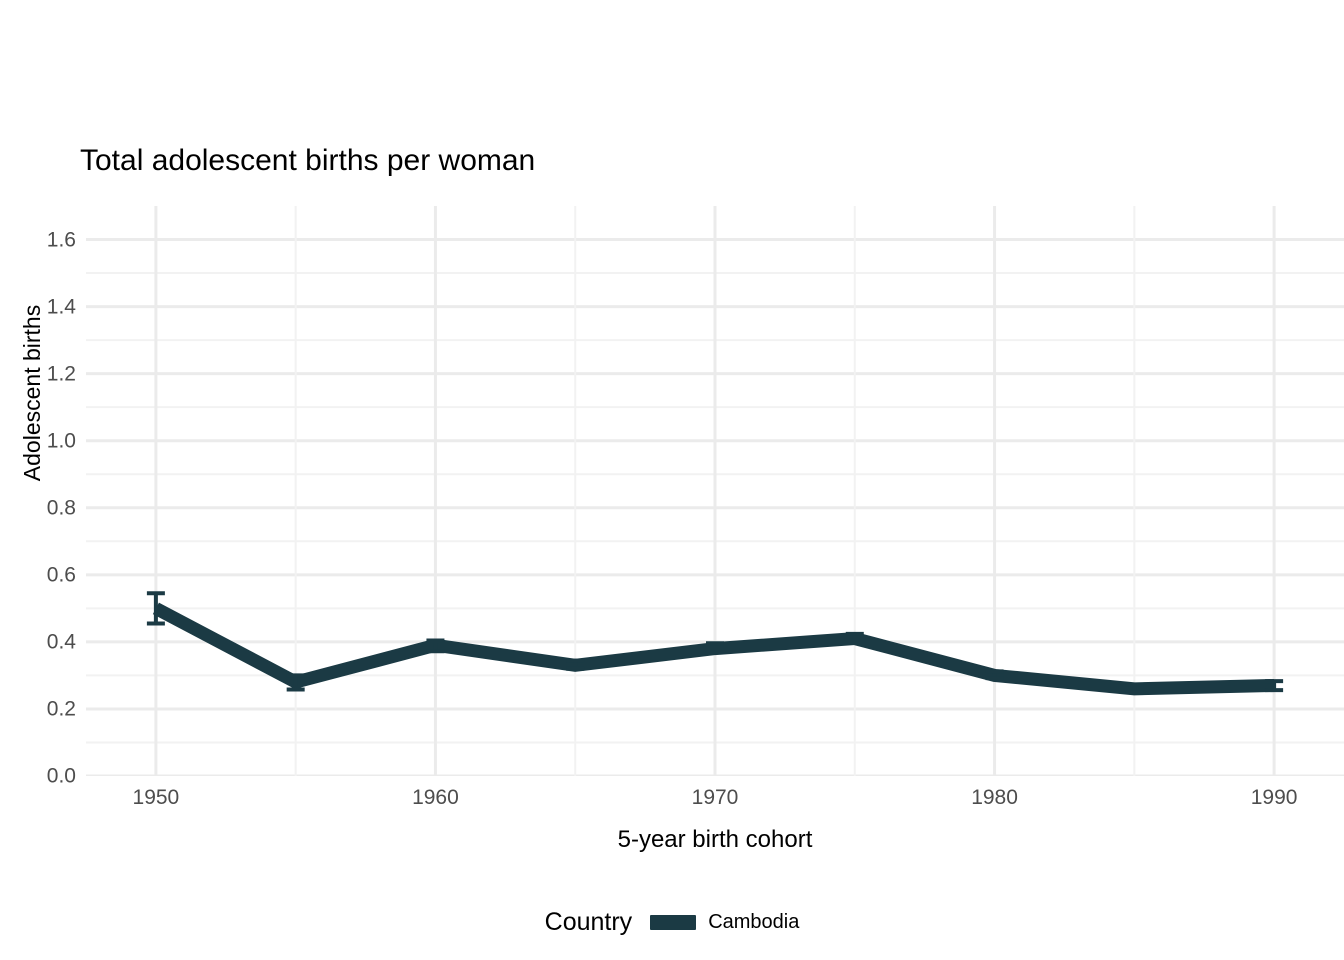 This screenshot has height=960, width=1344. Describe the element at coordinates (994, 797) in the screenshot. I see `x-tick-label: 1980` at that location.